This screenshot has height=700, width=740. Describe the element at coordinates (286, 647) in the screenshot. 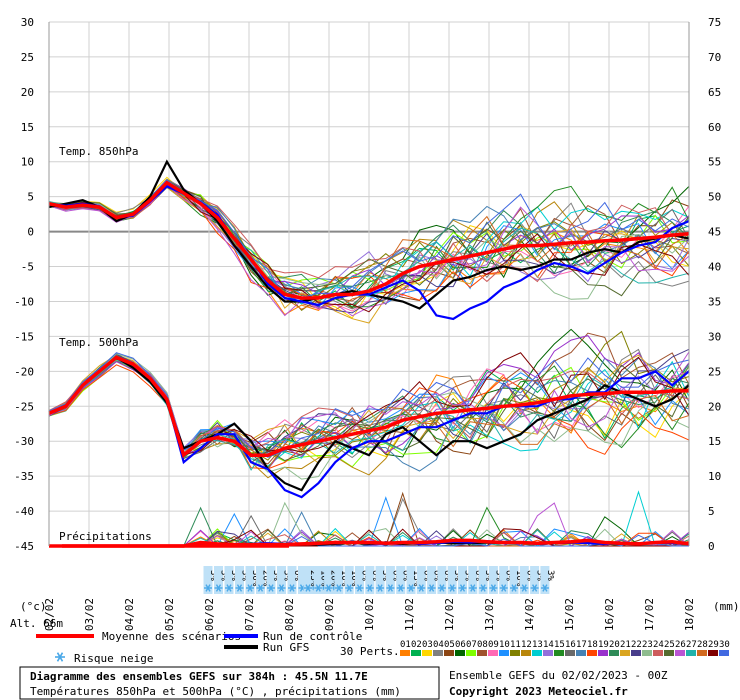

I see `legend-gfs-label: Run GFS` at that location.